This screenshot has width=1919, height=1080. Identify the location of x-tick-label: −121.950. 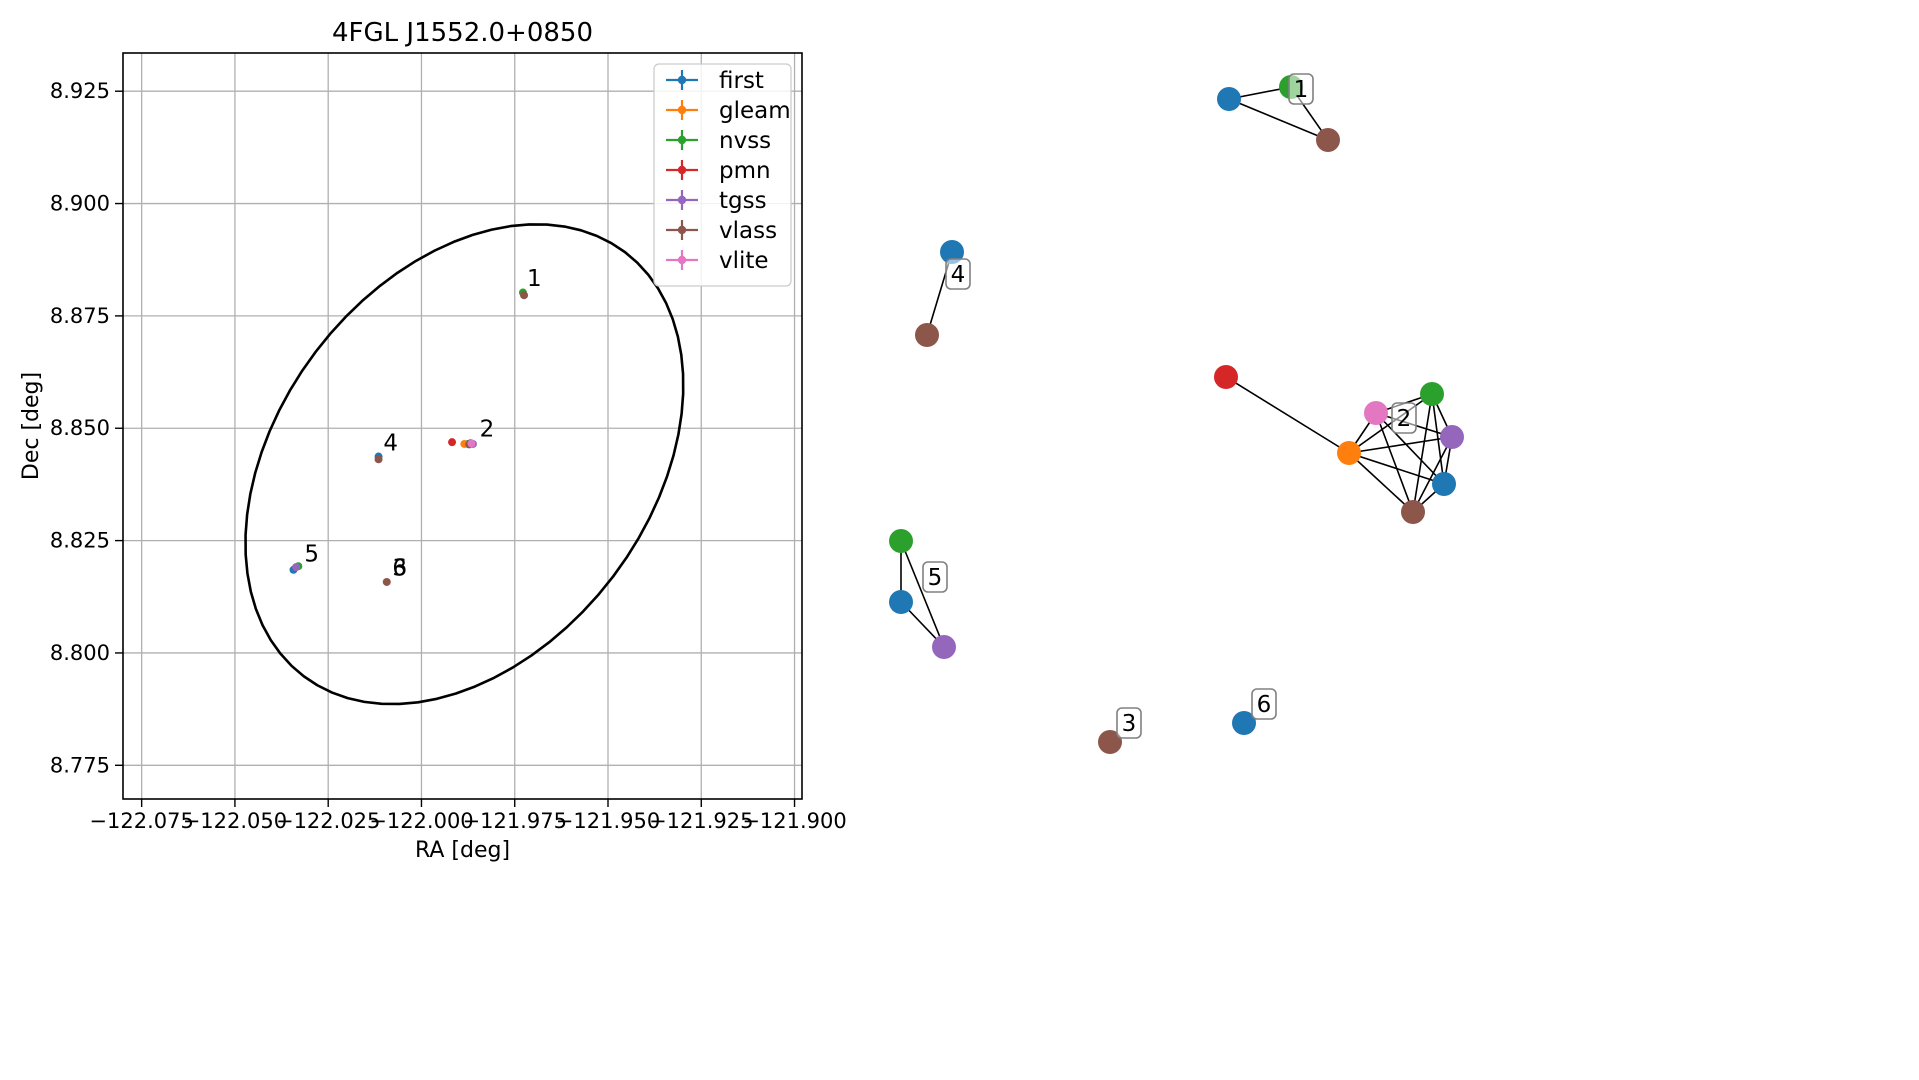
(608, 821).